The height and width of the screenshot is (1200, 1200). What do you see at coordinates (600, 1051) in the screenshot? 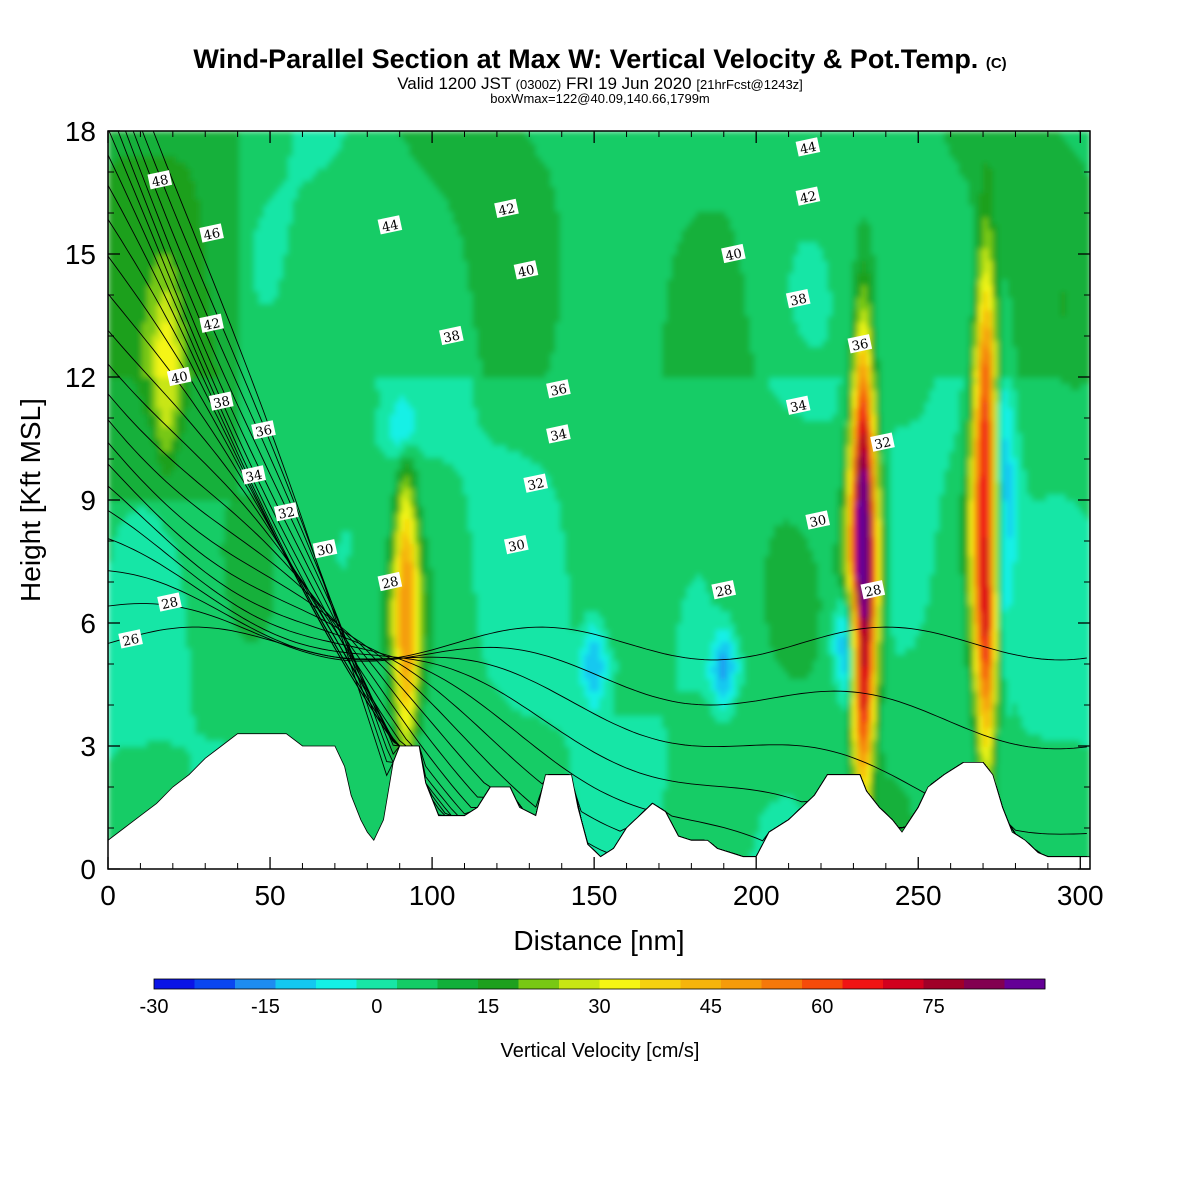
I see `colorbar-label: Vertical Velocity [cm/s]` at bounding box center [600, 1051].